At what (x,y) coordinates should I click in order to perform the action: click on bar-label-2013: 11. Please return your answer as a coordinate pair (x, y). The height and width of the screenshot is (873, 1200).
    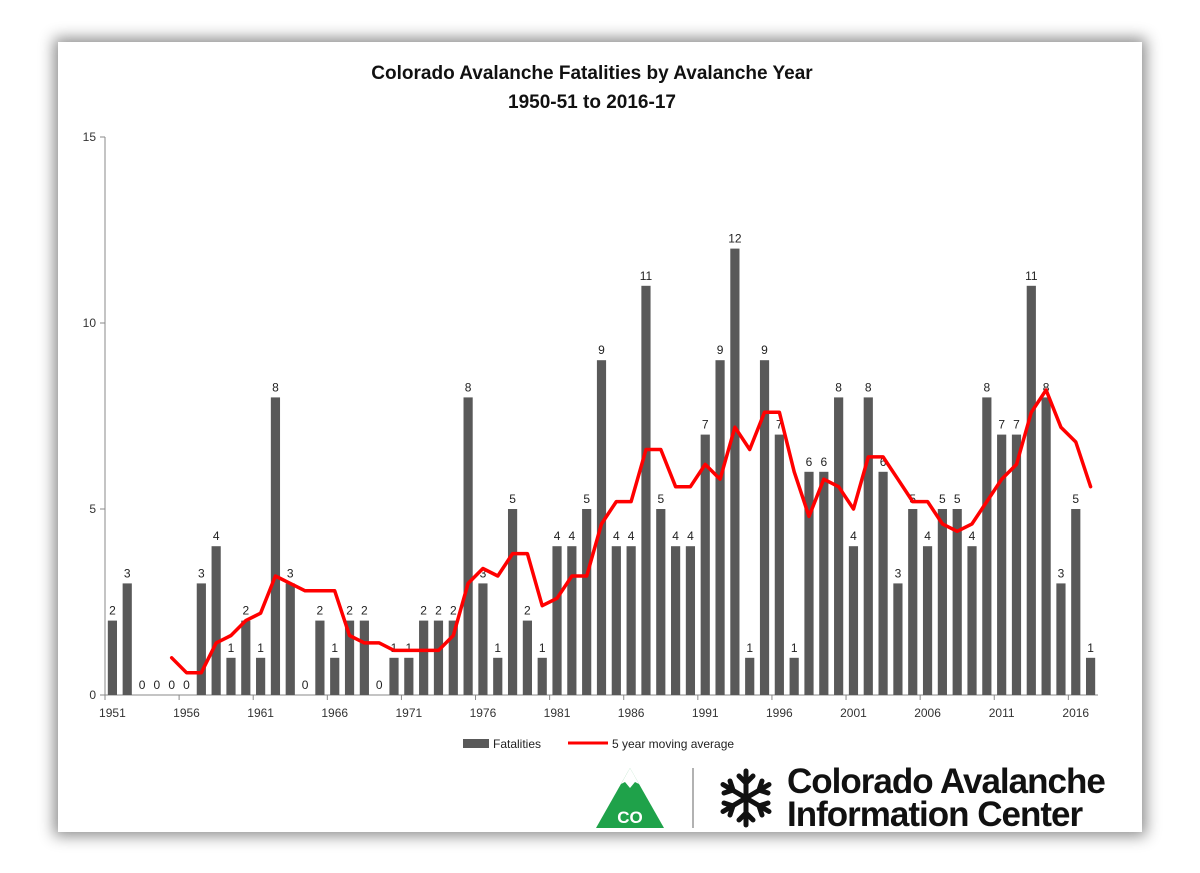
    Looking at the image, I should click on (1031, 276).